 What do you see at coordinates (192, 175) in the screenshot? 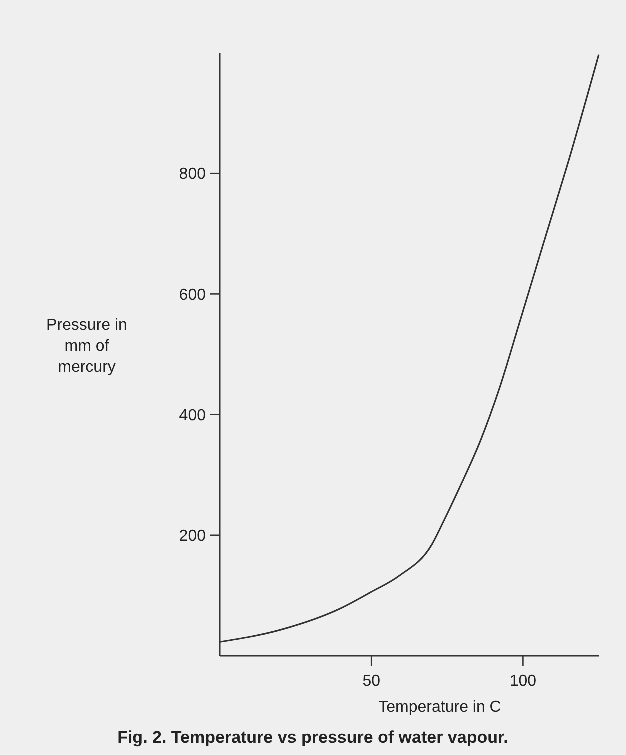
I see `y-tick-label: 800` at bounding box center [192, 175].